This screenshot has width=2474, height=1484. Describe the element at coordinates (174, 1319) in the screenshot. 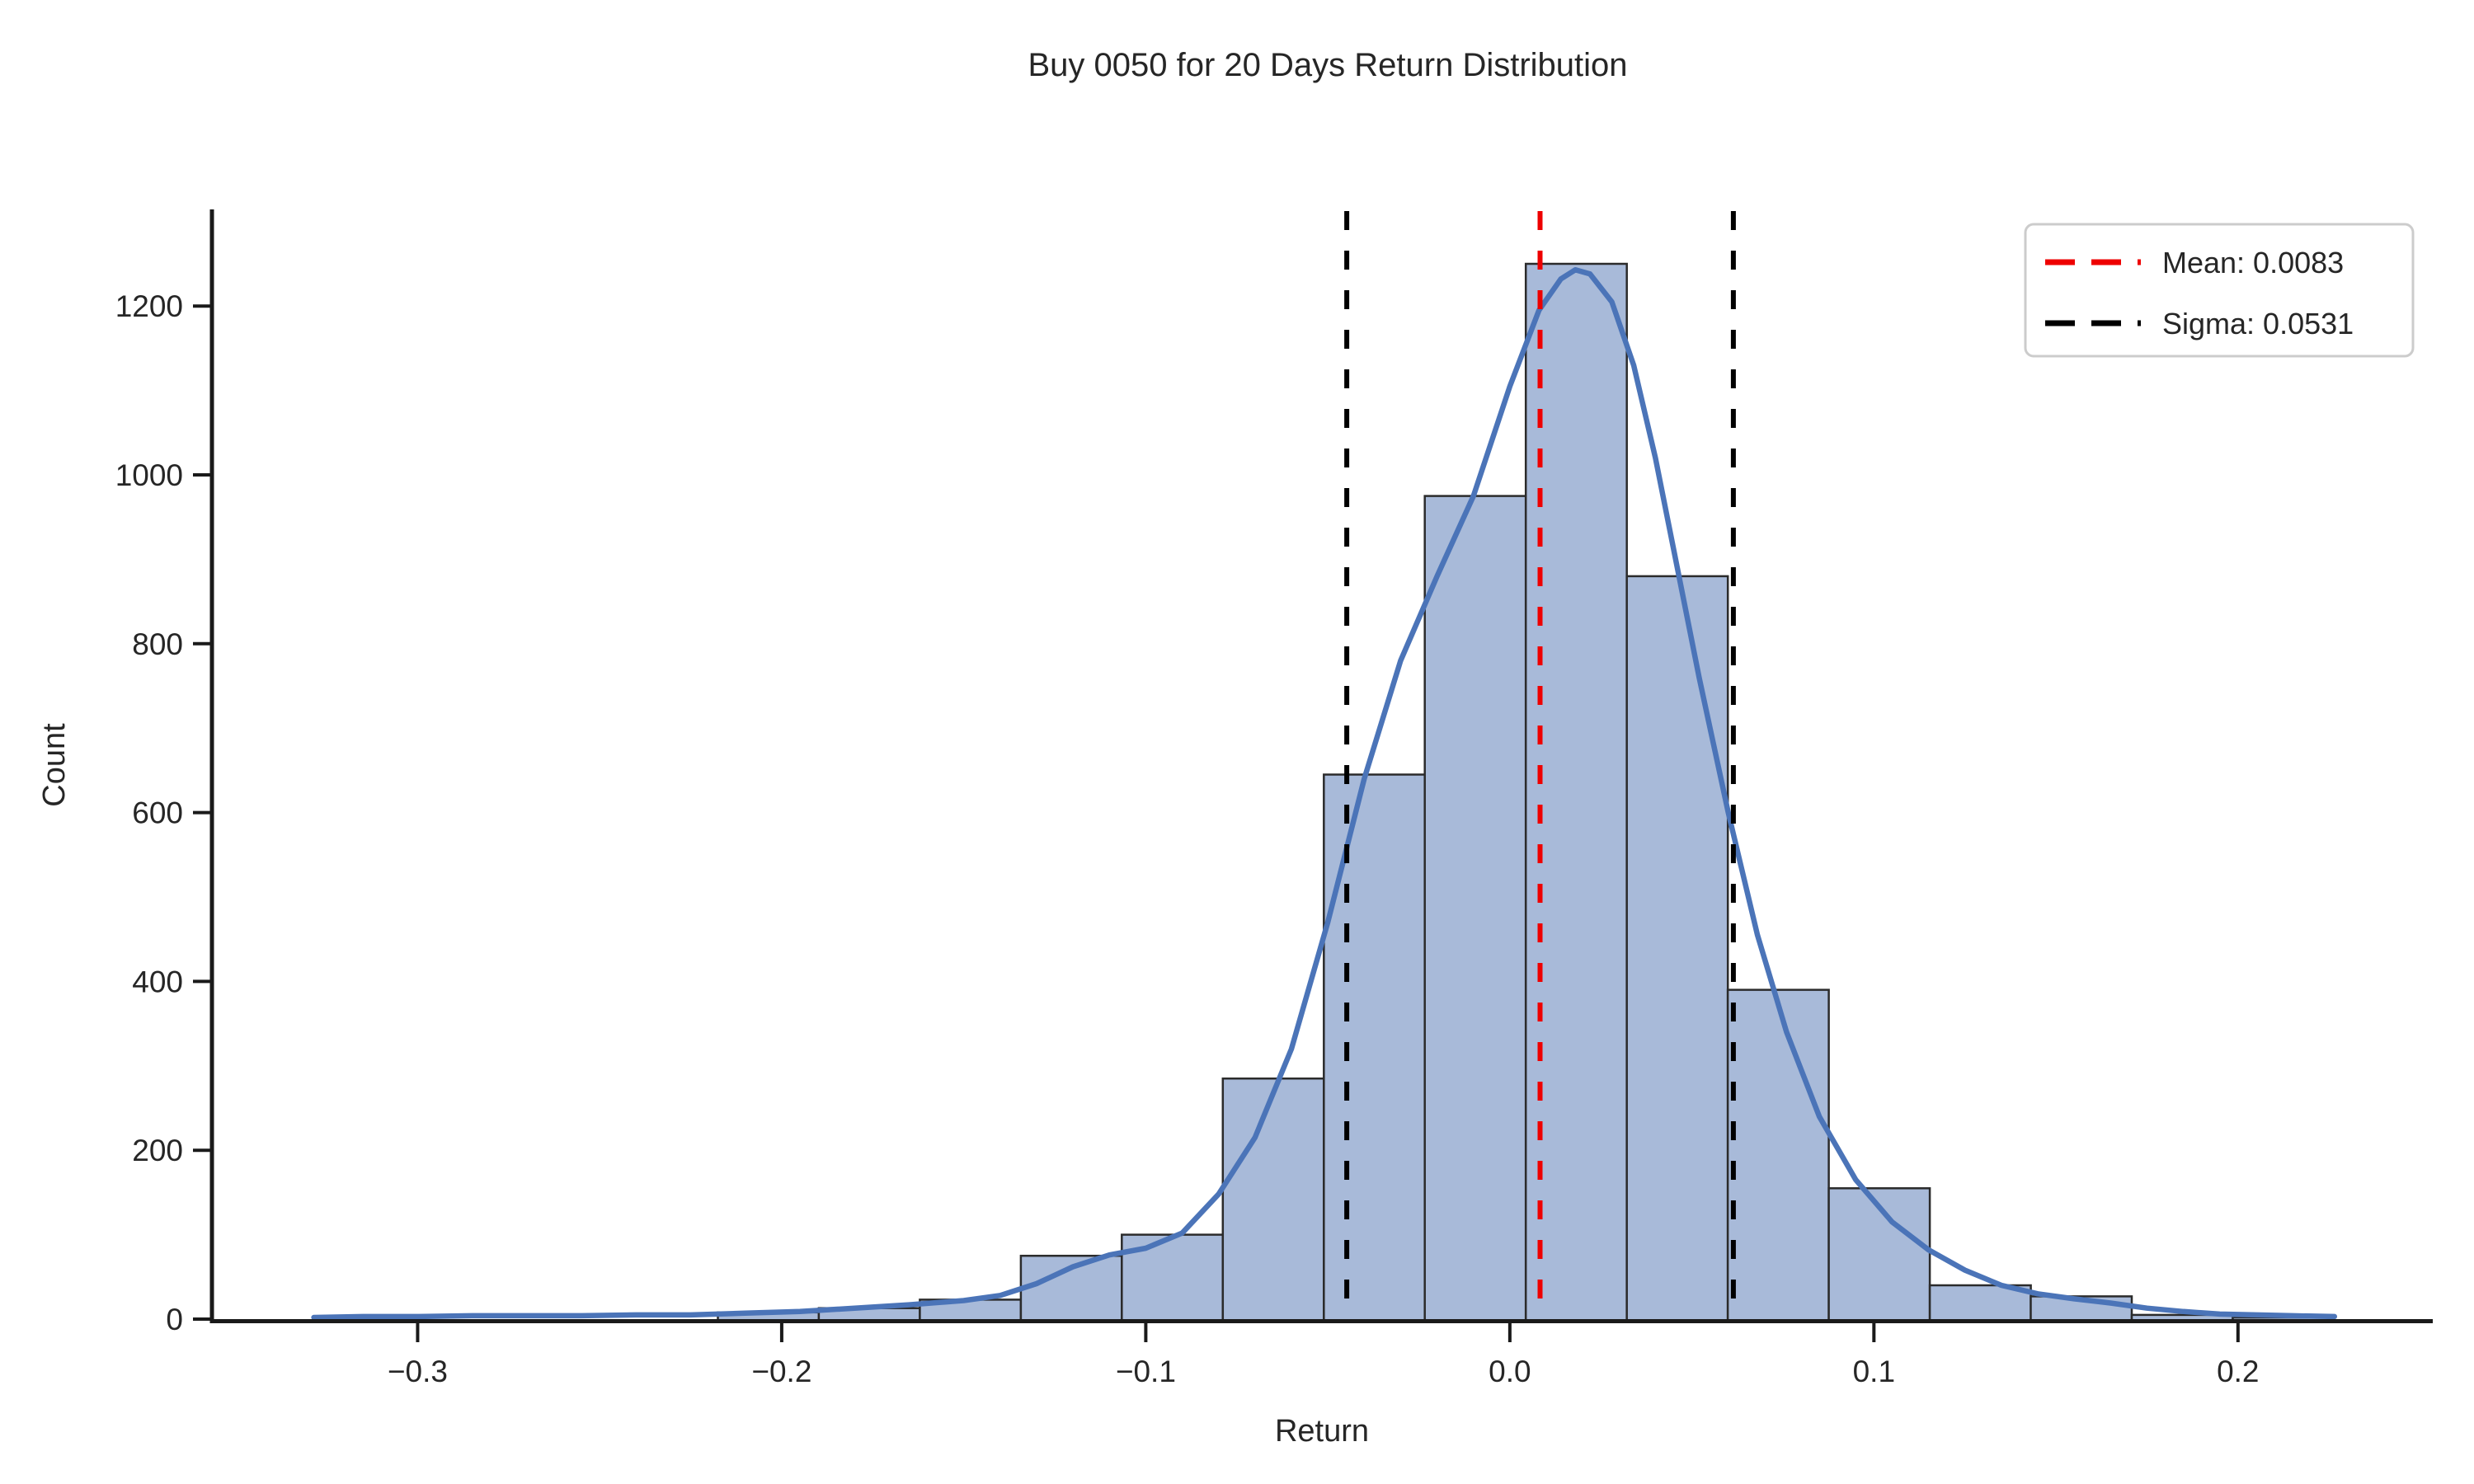

I see `y-tick-label: 0` at that location.